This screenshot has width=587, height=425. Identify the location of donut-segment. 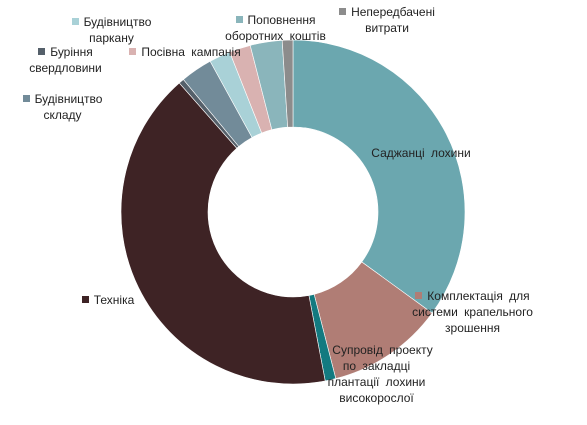
(287, 83).